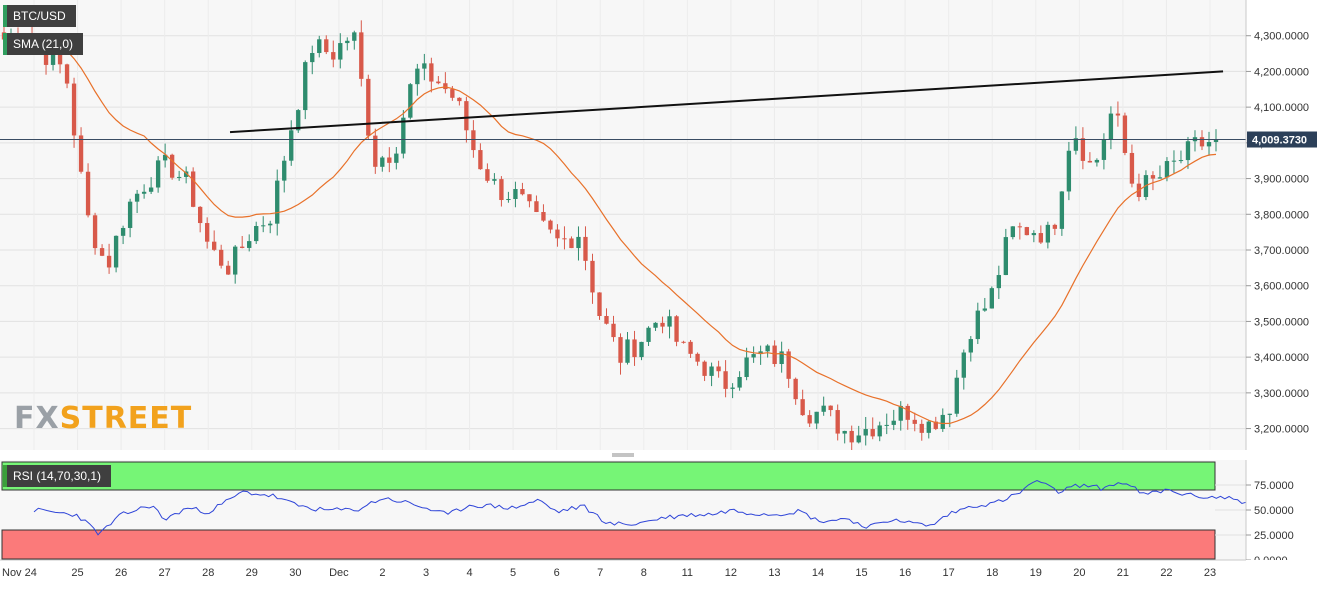 This screenshot has height=589, width=1331. I want to click on time-axis, so click(665, 572).